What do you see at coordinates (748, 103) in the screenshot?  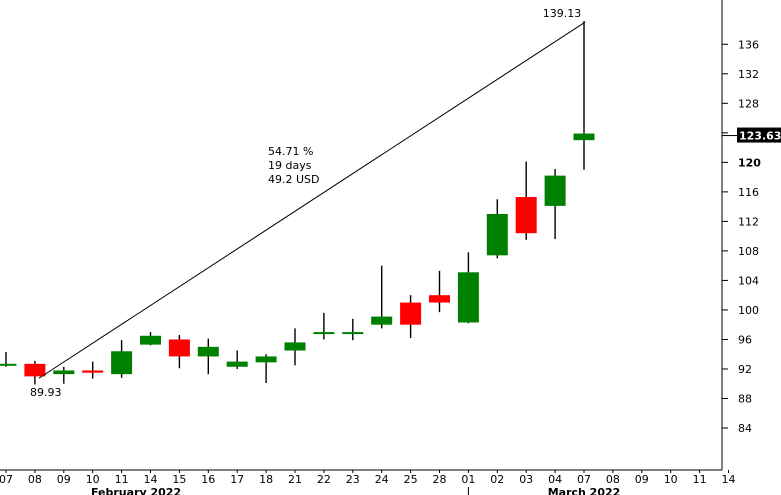 I see `y-tick-label: 128` at bounding box center [748, 103].